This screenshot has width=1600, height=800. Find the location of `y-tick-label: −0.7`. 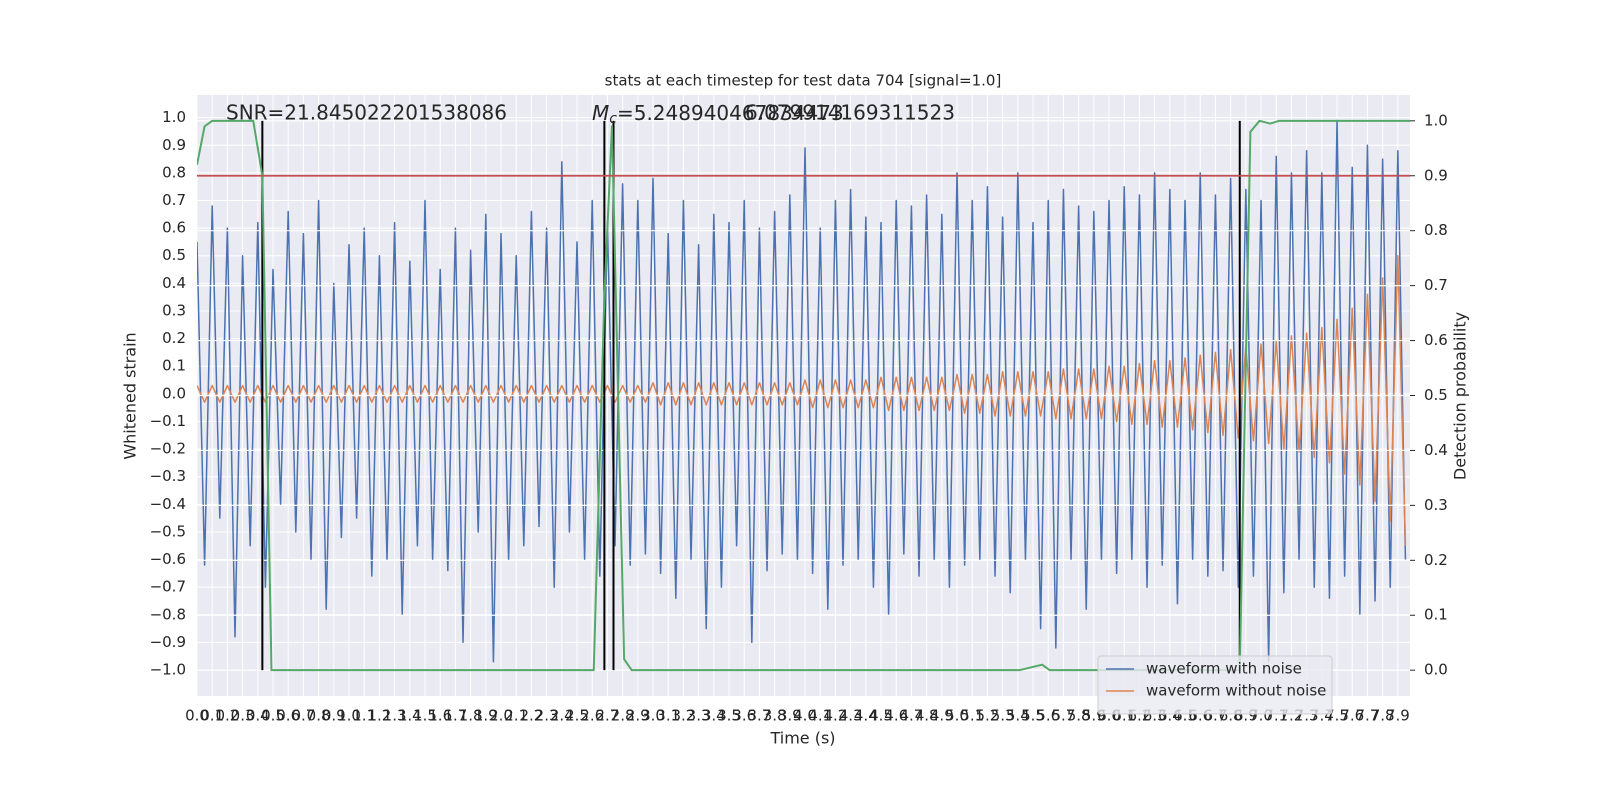

y-tick-label: −0.7 is located at coordinates (168, 587).